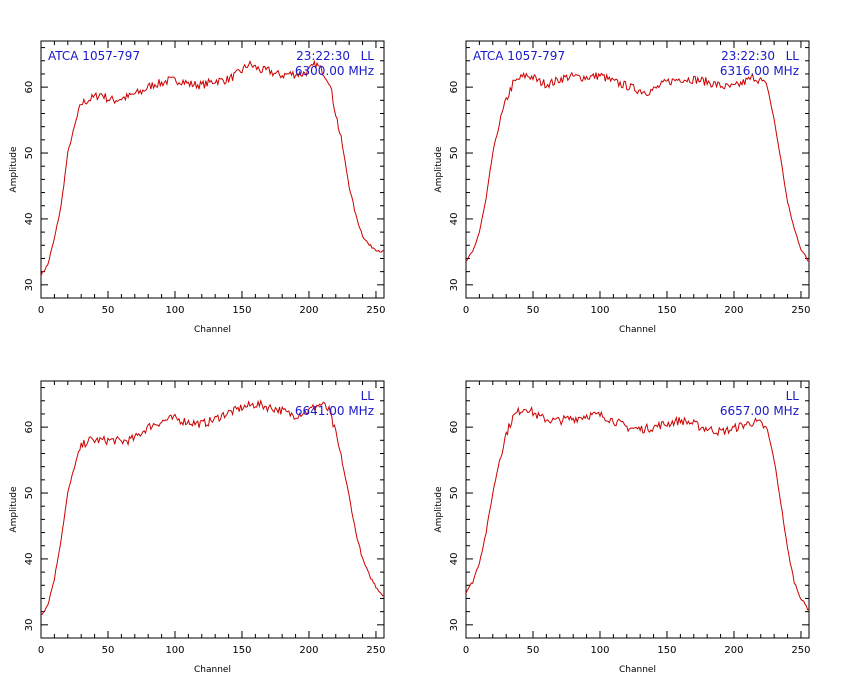 The height and width of the screenshot is (680, 850). I want to click on frequency-label: 6641.00 MHz, so click(334, 411).